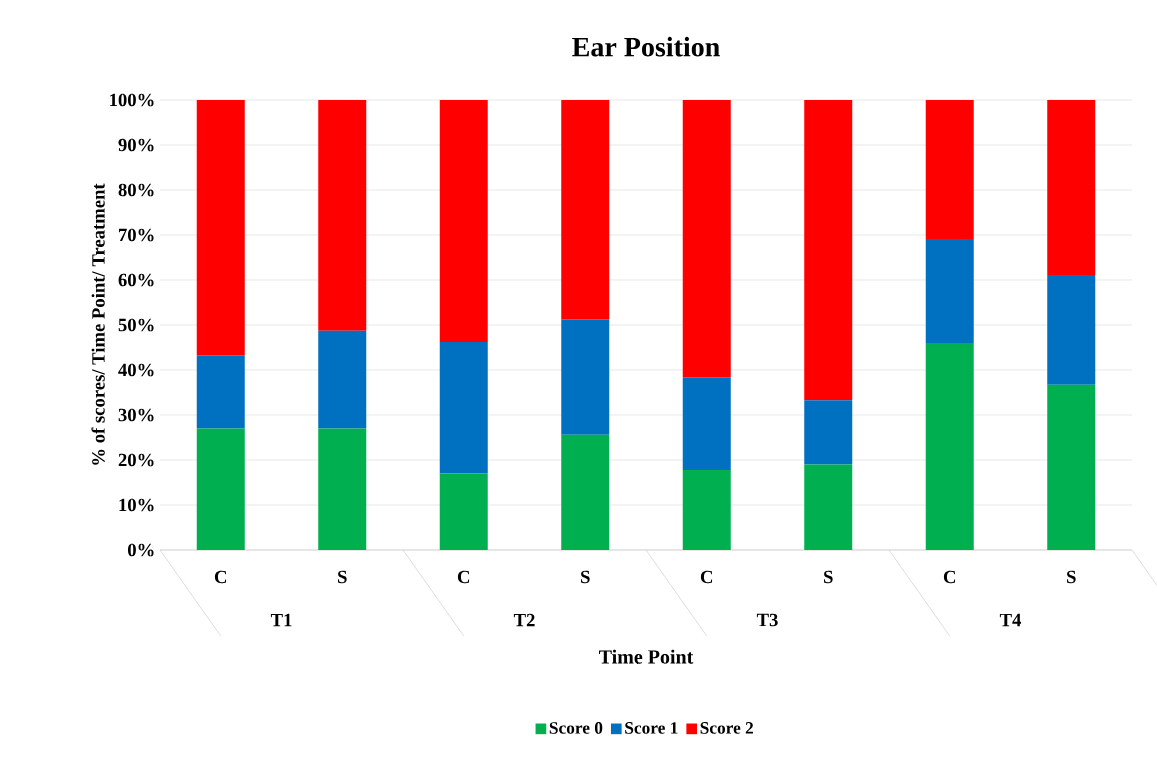 This screenshot has height=759, width=1157. I want to click on y-axis-title: % of scores/ Time Point/ Treatment, so click(98, 324).